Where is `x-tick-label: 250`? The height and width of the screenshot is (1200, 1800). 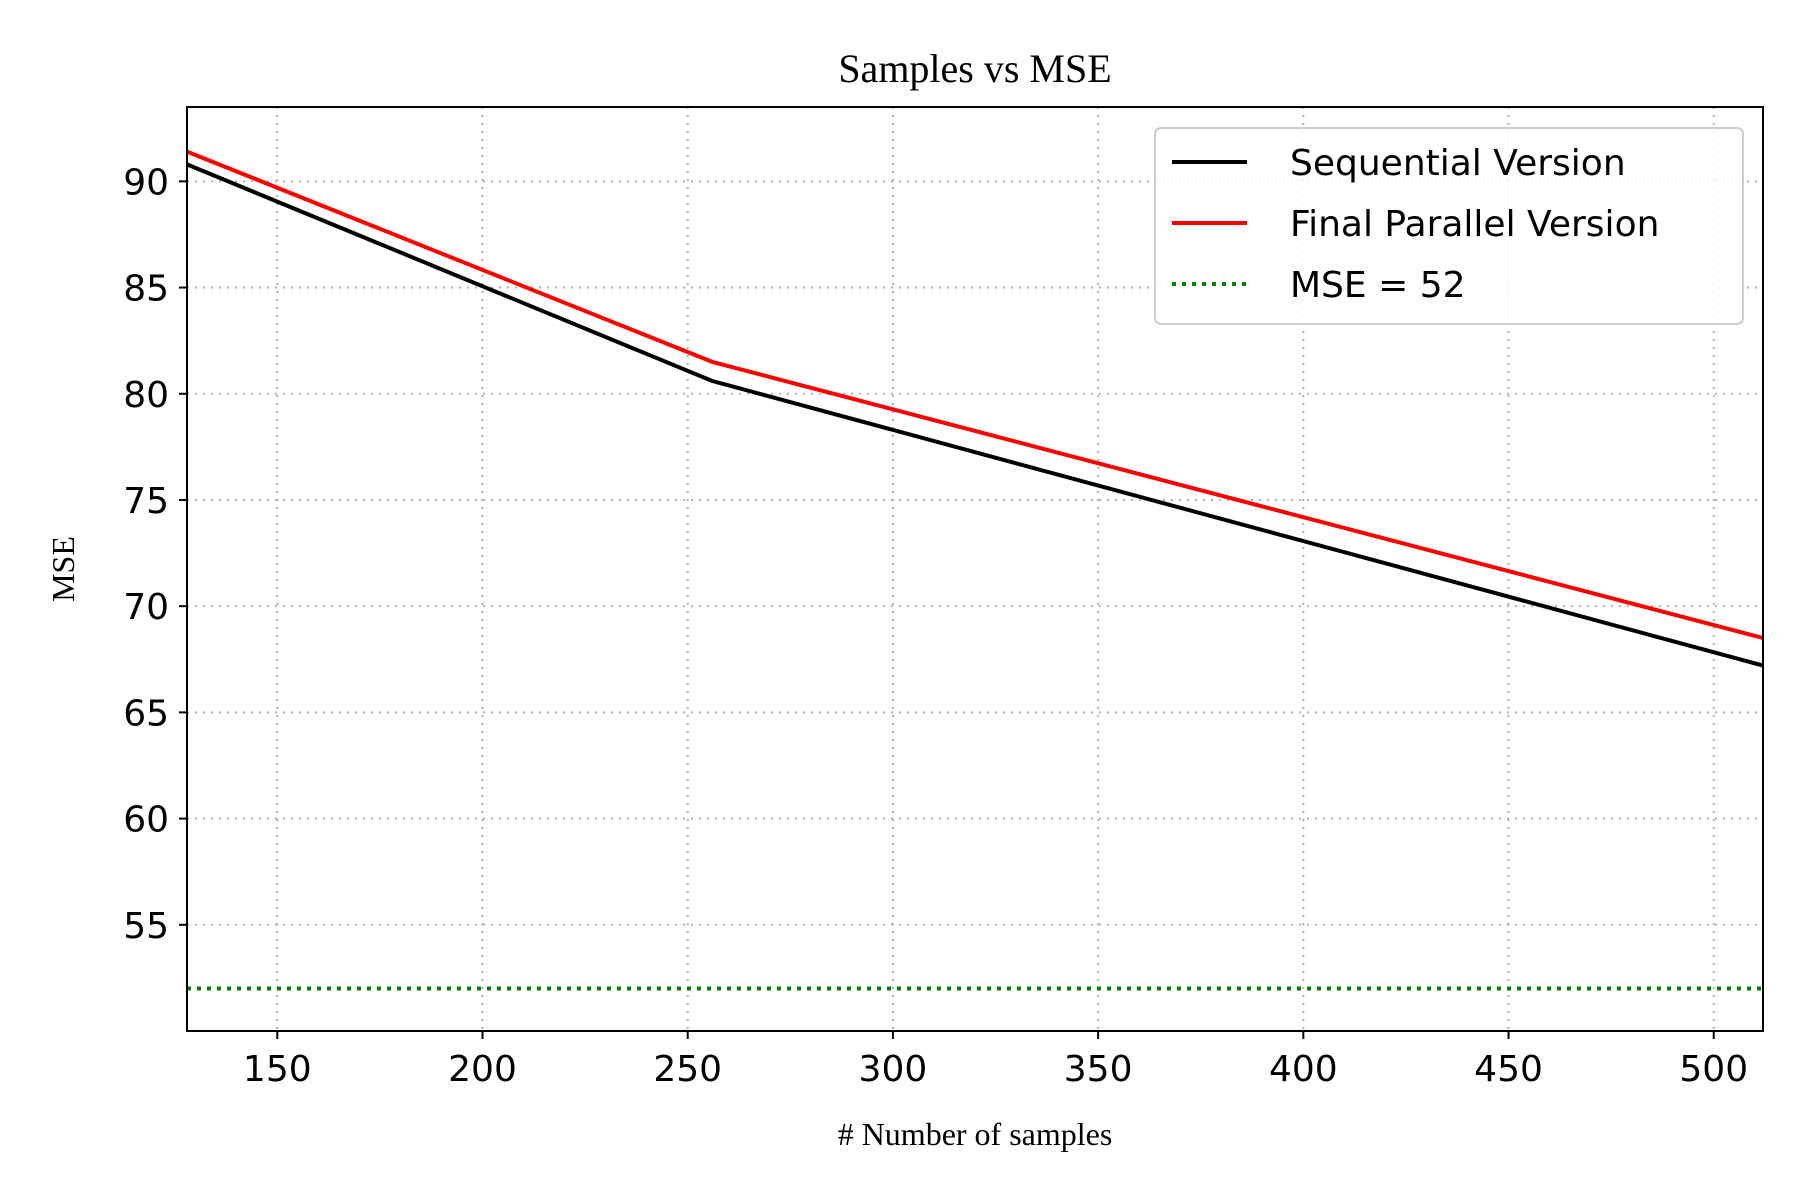
x-tick-label: 250 is located at coordinates (687, 1069).